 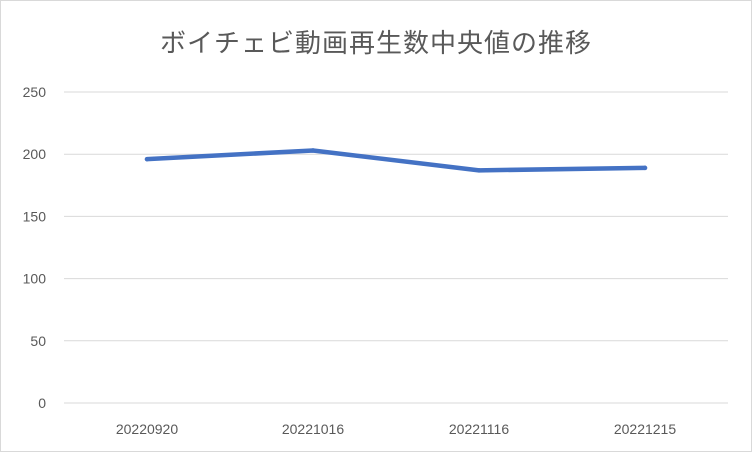 I want to click on series-line, so click(x=396, y=160).